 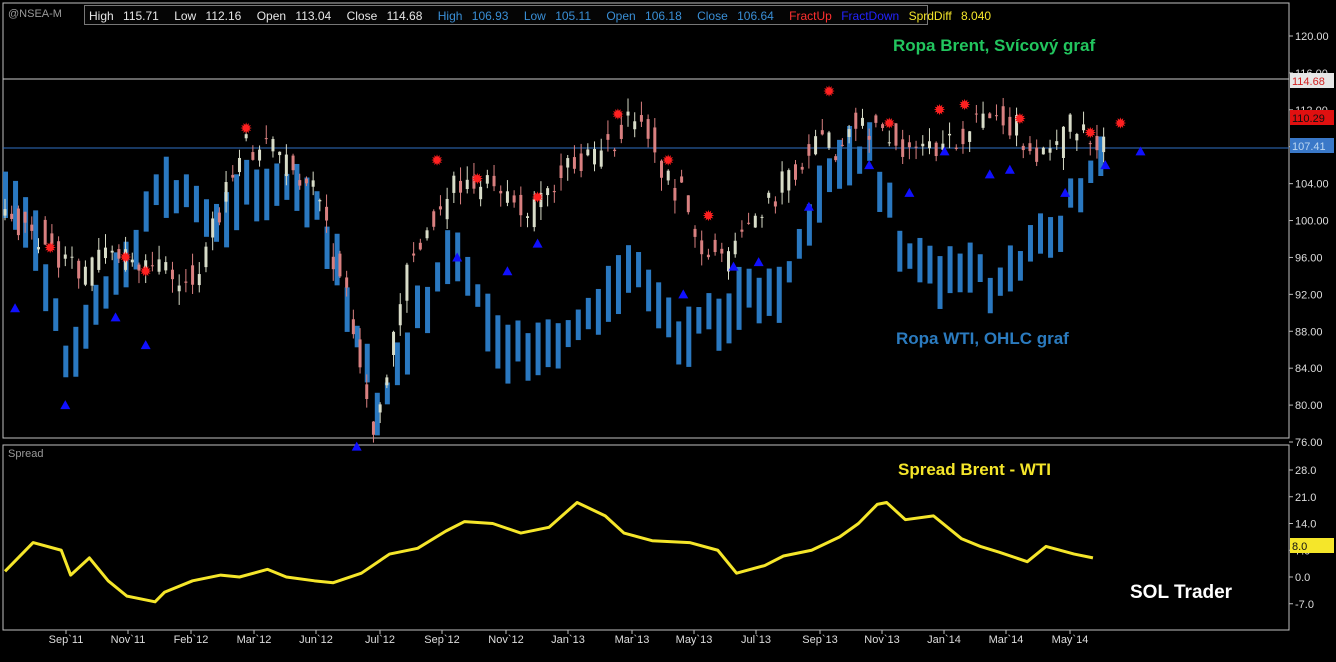 What do you see at coordinates (1299, 547) in the screenshot?
I see `spread-last-label: 8.0` at bounding box center [1299, 547].